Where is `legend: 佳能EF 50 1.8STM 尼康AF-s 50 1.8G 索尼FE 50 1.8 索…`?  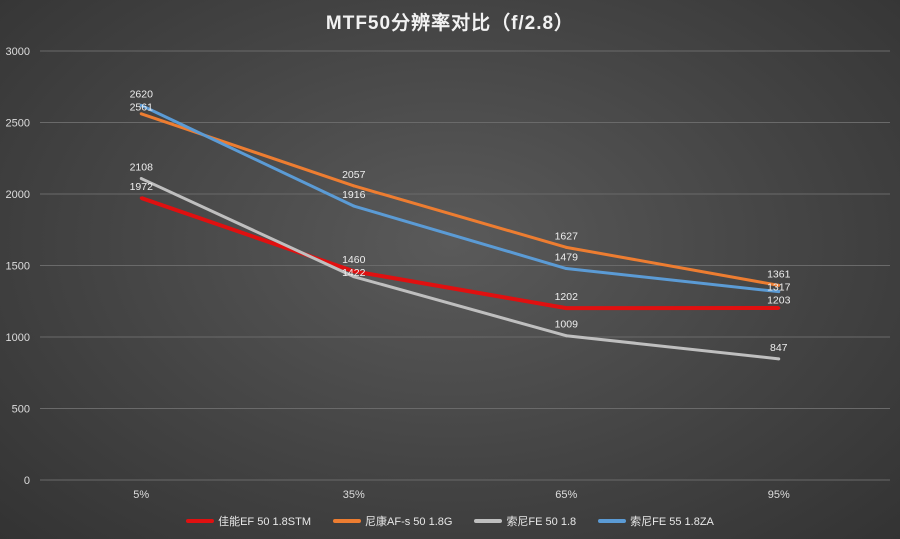 legend: 佳能EF 50 1.8STM 尼康AF-s 50 1.8G 索尼FE 50 1.8 索… is located at coordinates (450, 521).